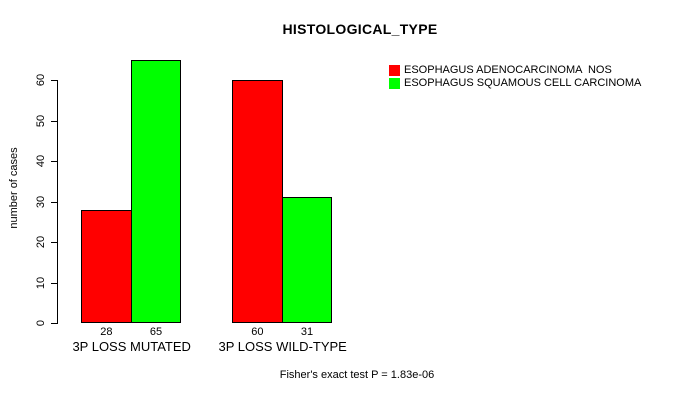  Describe the element at coordinates (508, 70) in the screenshot. I see `legend-label: ESOPHAGUS ADENOCARCINOMA NOS` at that location.